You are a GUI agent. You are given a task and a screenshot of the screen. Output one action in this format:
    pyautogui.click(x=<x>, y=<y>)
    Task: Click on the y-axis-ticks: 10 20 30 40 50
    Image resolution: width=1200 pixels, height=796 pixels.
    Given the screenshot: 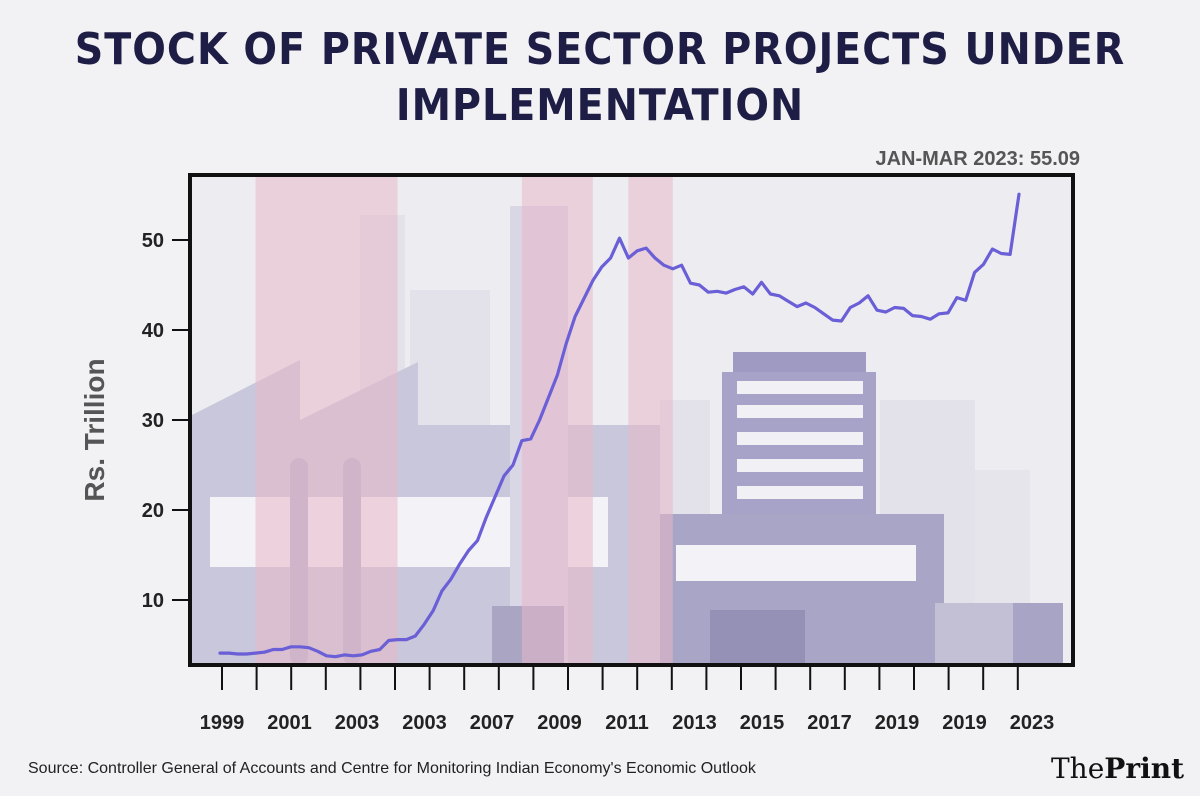 What is the action you would take?
    pyautogui.click(x=166, y=421)
    